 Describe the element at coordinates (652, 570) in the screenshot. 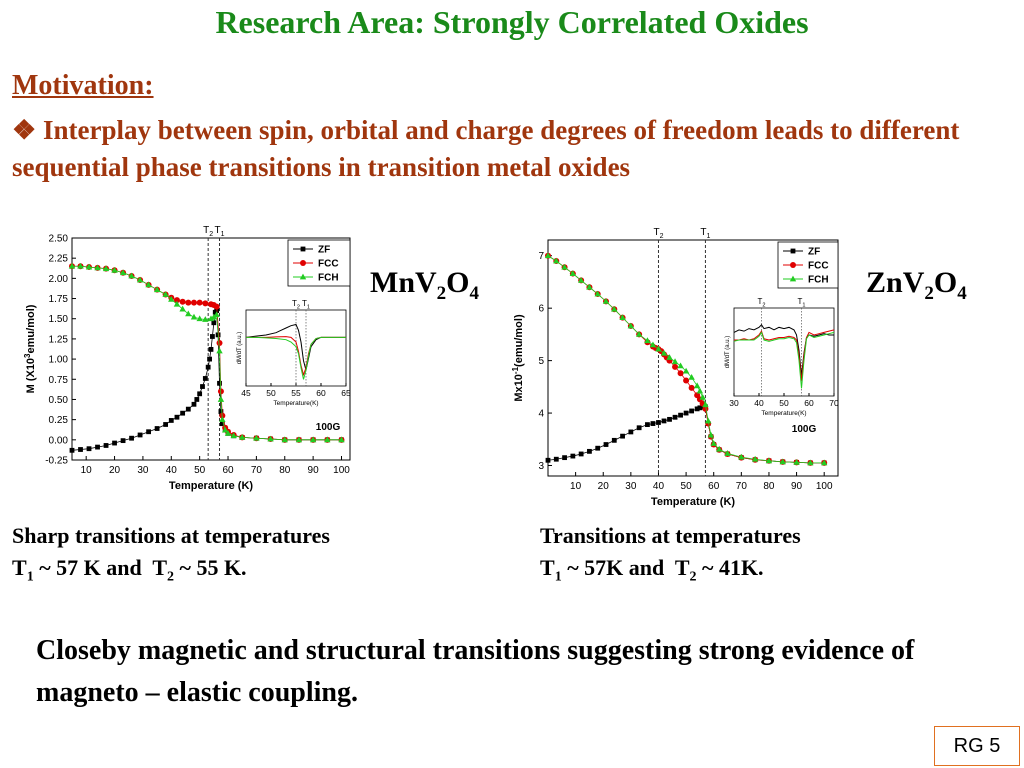

I see `caption-right-line2: T1 ~ 57K and T2 ~ 41K.` at that location.